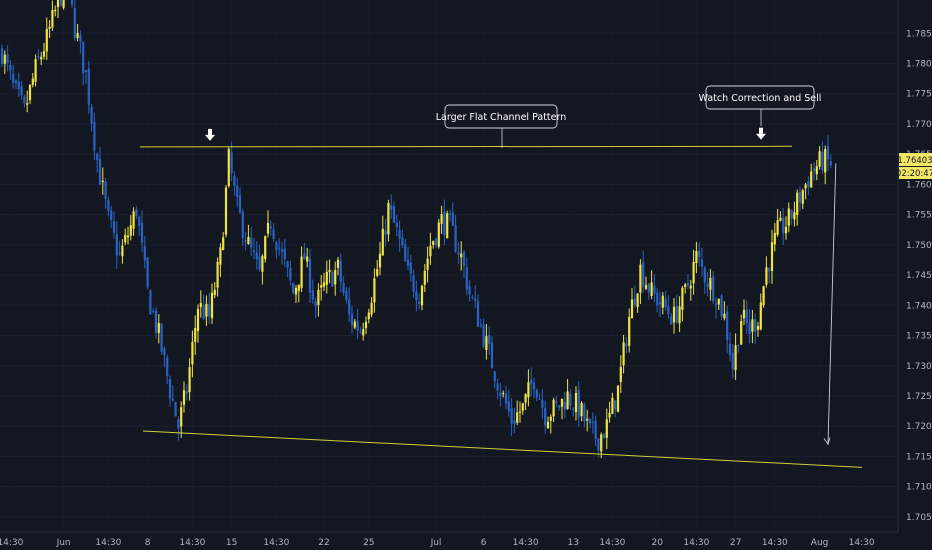 Image resolution: width=932 pixels, height=550 pixels. I want to click on price-tick-label: 1.70500, so click(919, 518).